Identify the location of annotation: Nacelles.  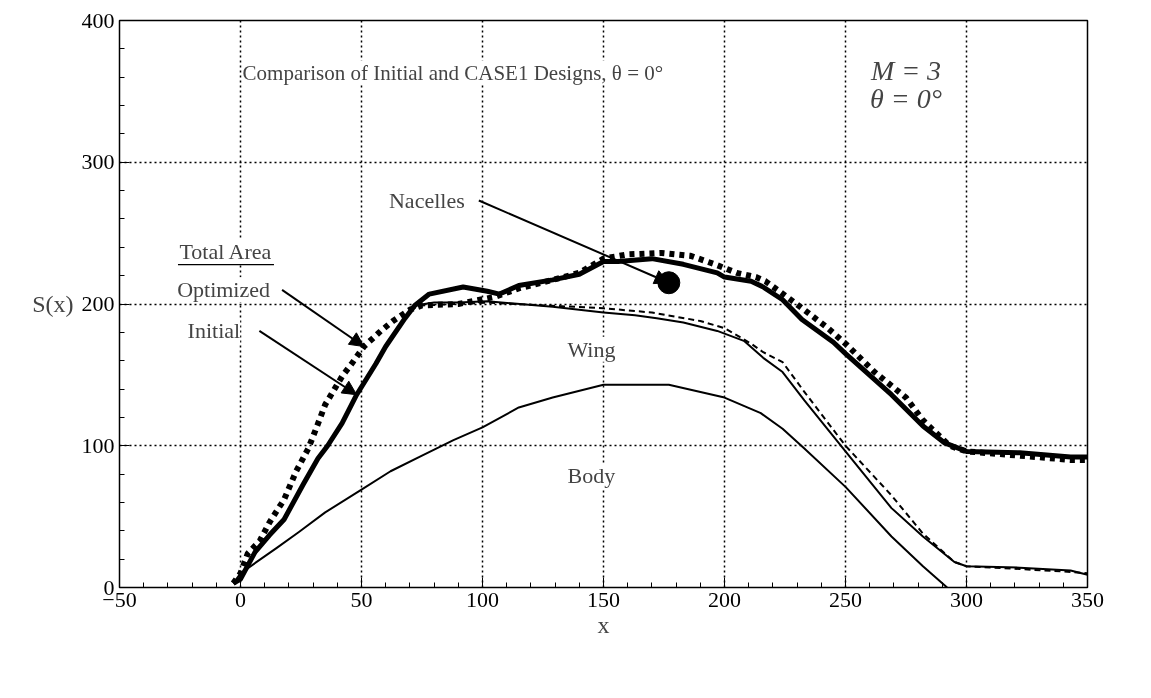
(426, 201).